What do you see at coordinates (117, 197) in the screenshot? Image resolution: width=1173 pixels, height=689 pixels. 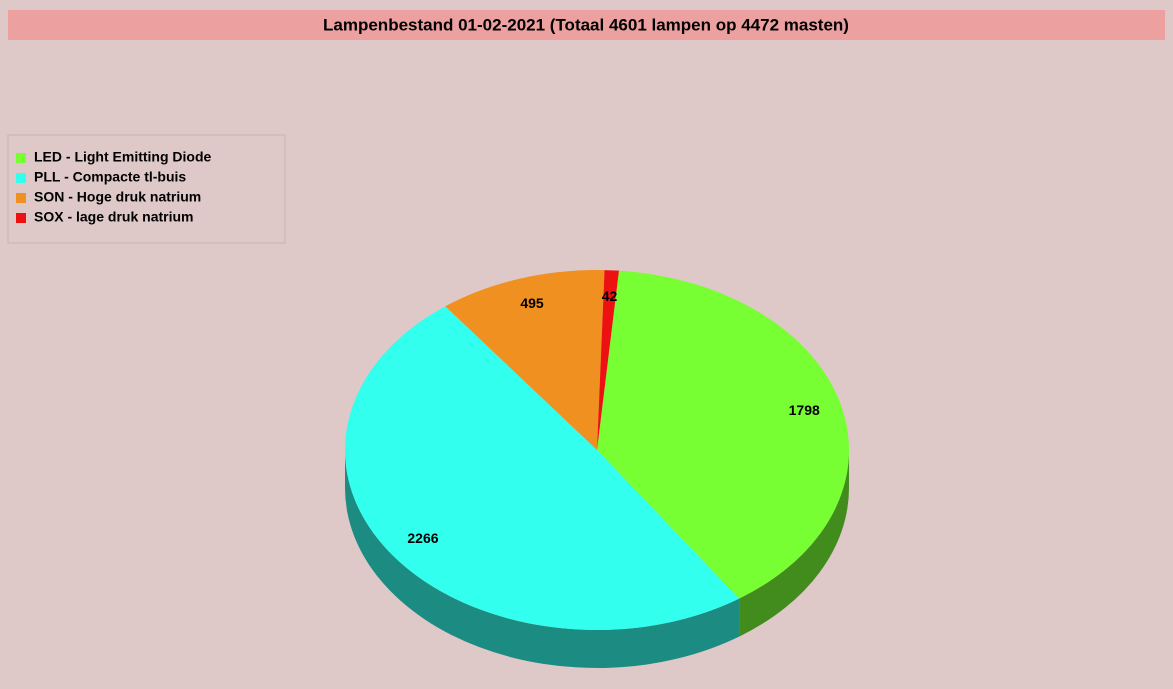 I see `legend-label: SON - Hoge druk natrium` at bounding box center [117, 197].